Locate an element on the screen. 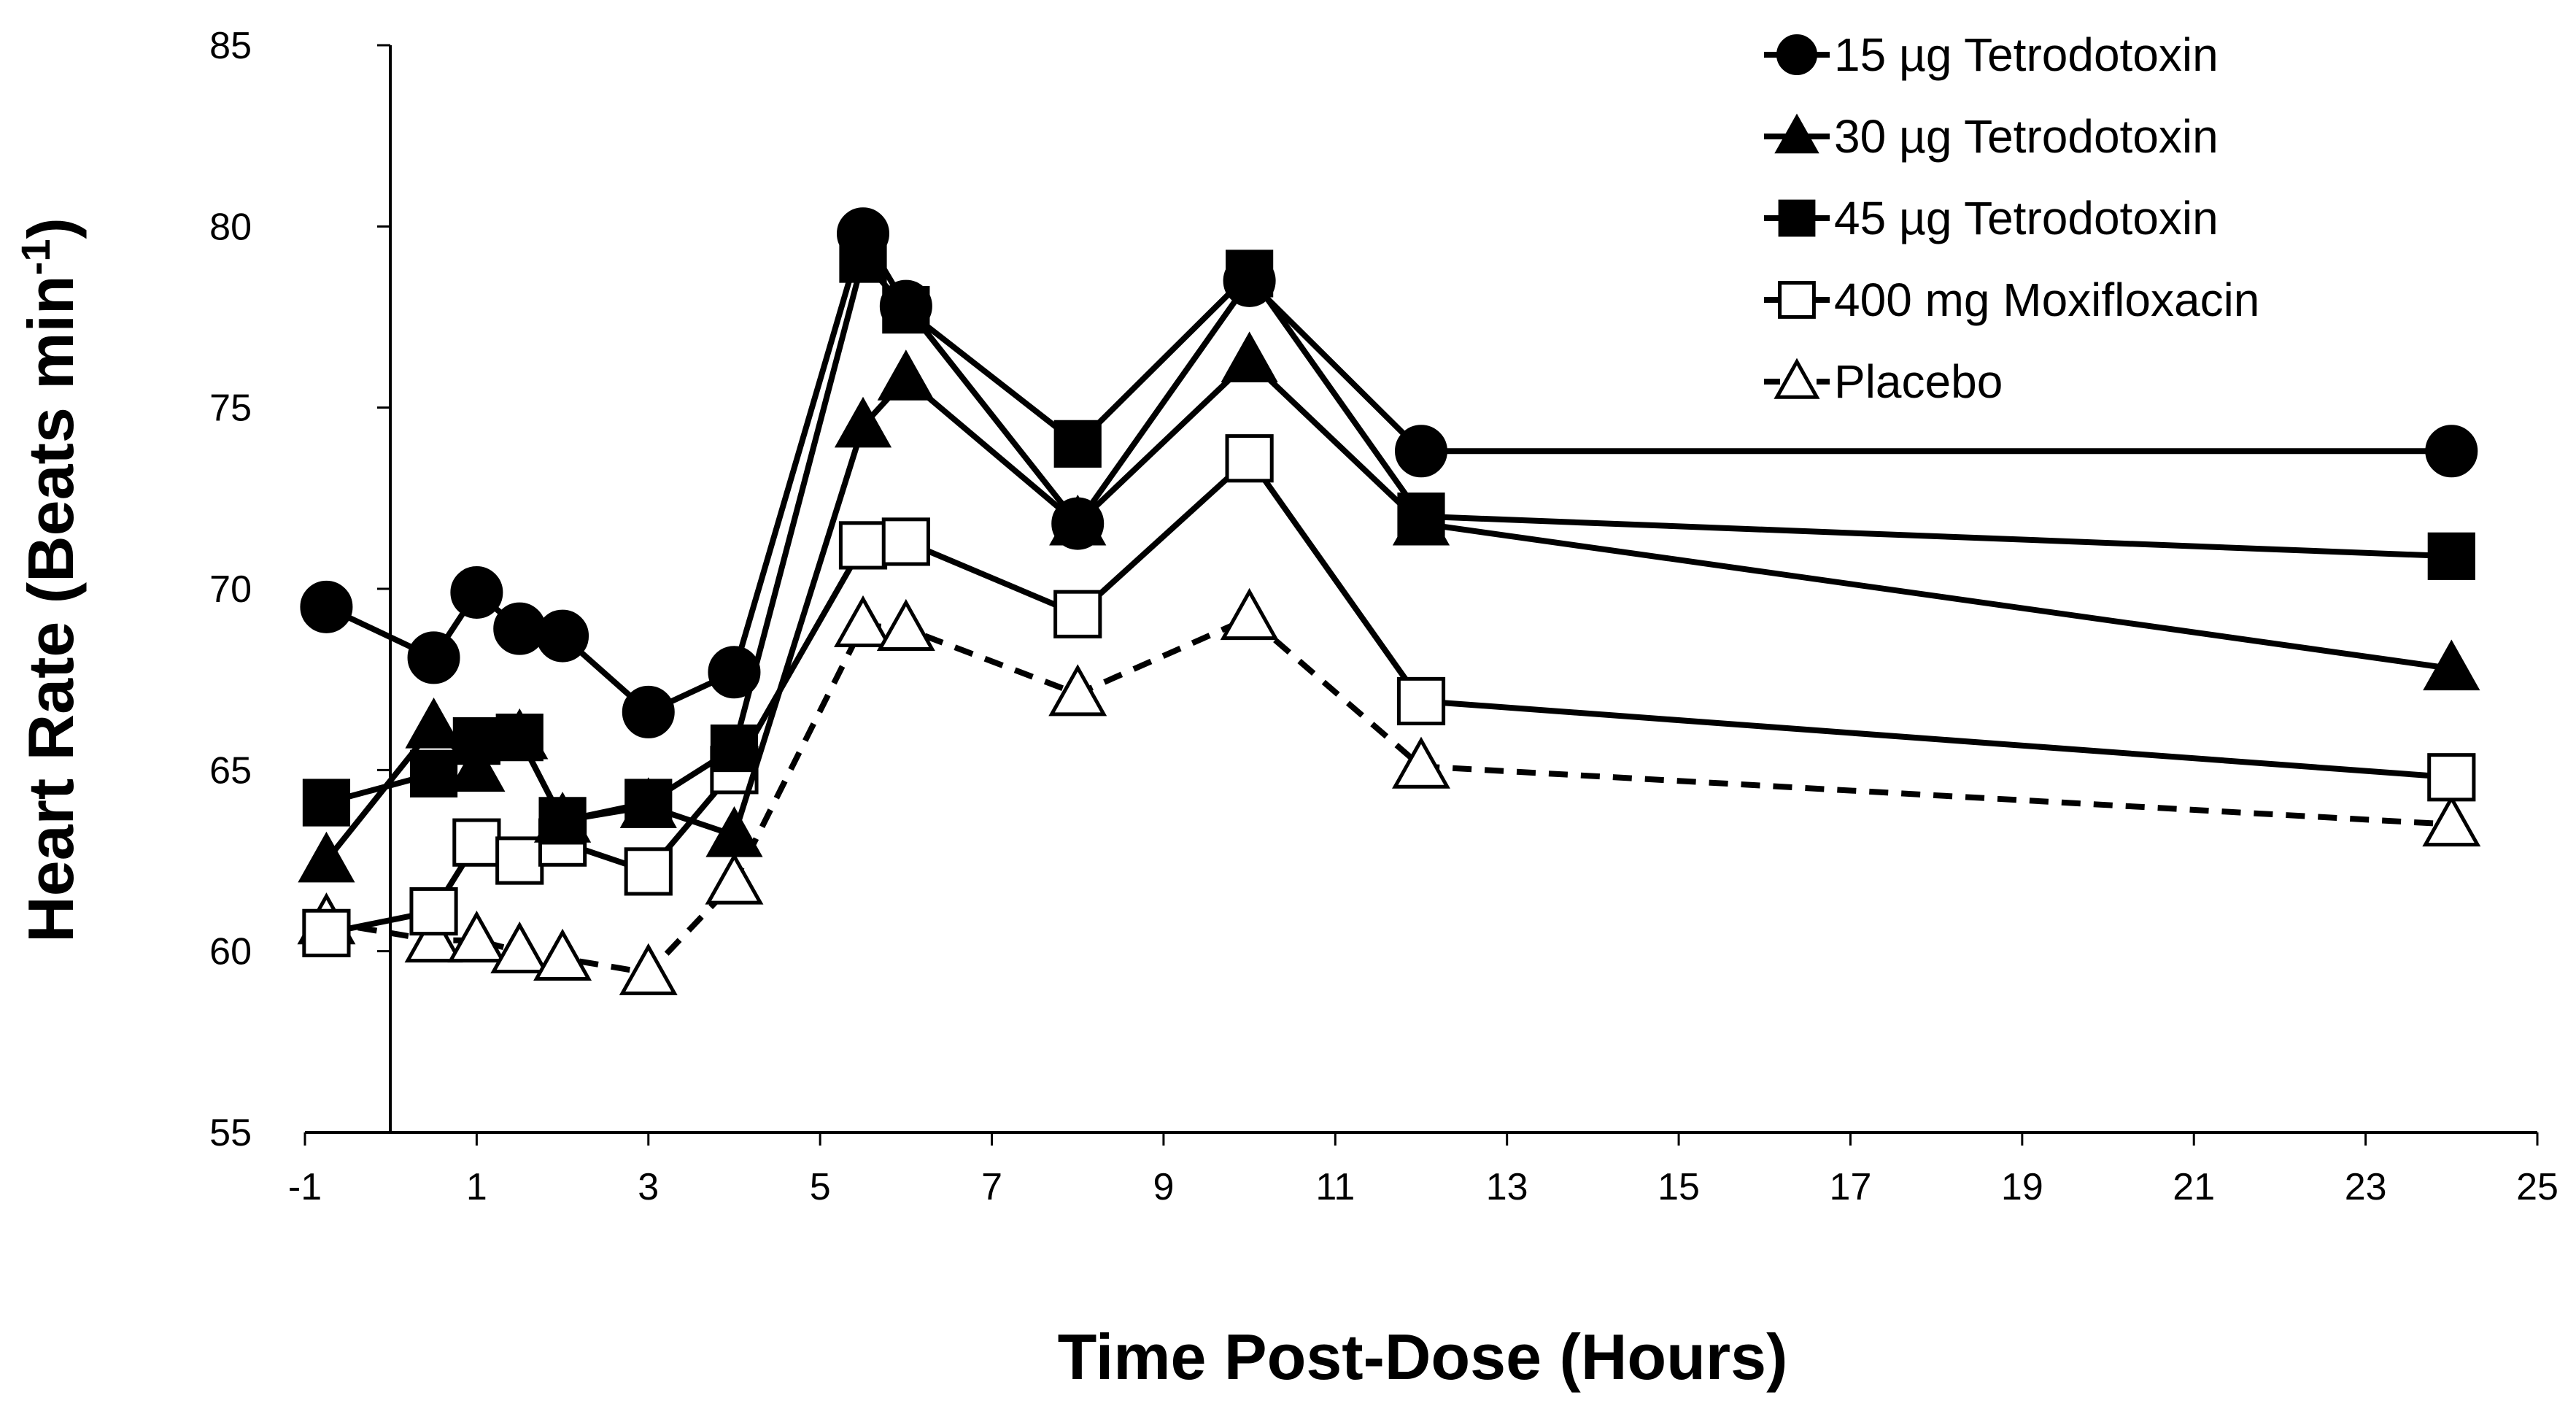  x-tick-label: 3 is located at coordinates (648, 1187).